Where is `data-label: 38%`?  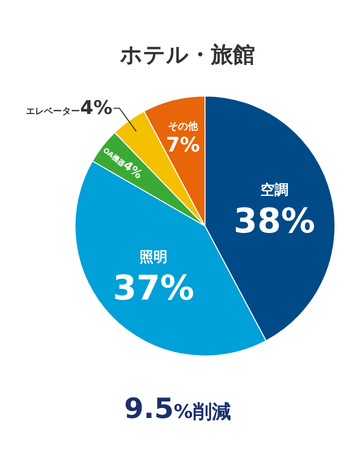 data-label: 38% is located at coordinates (275, 222).